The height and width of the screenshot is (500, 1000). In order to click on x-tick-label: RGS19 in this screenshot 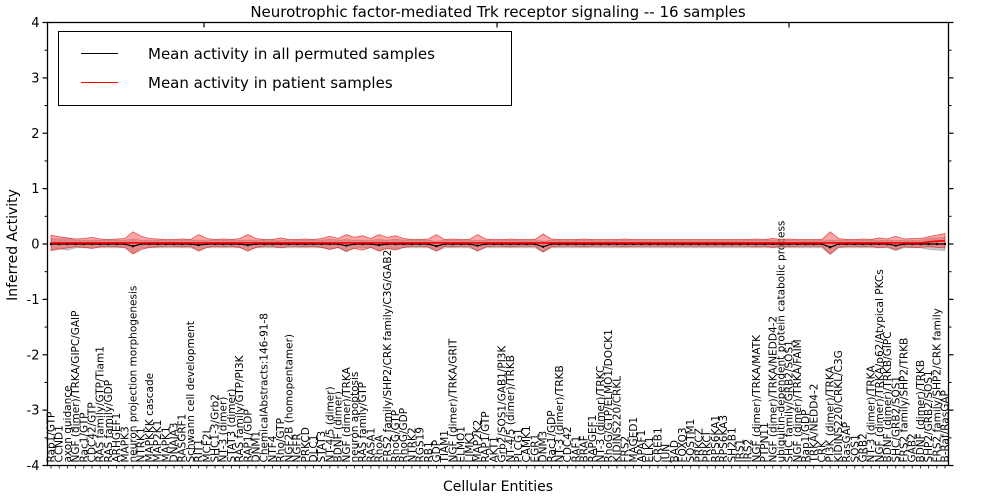, I will do `click(421, 444)`.